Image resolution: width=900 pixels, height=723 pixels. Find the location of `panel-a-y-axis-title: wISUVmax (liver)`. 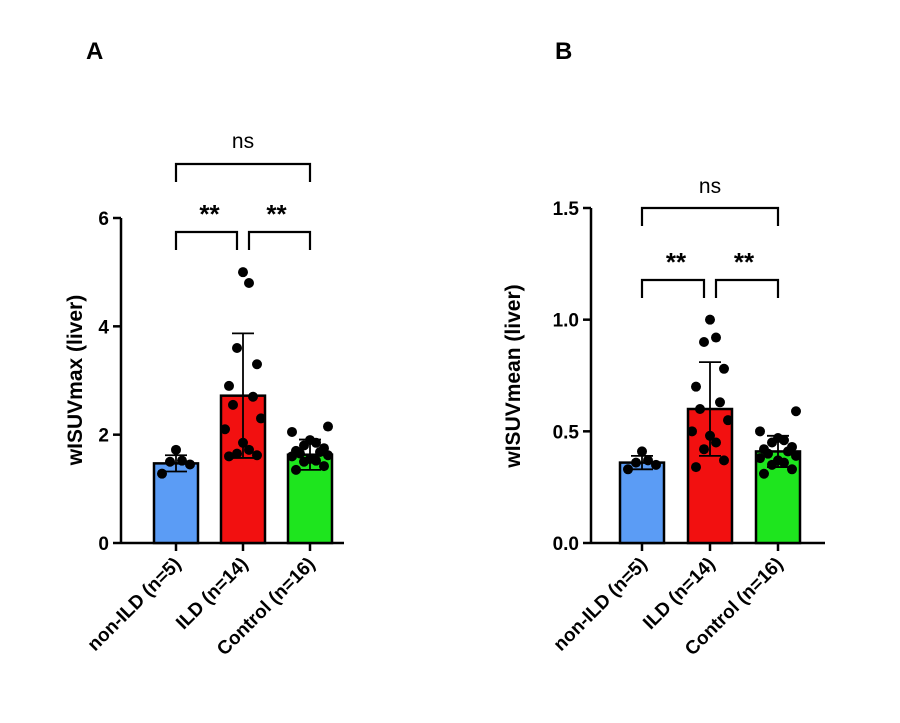

panel-a-y-axis-title: wISUVmax (liver) is located at coordinates (75, 380).